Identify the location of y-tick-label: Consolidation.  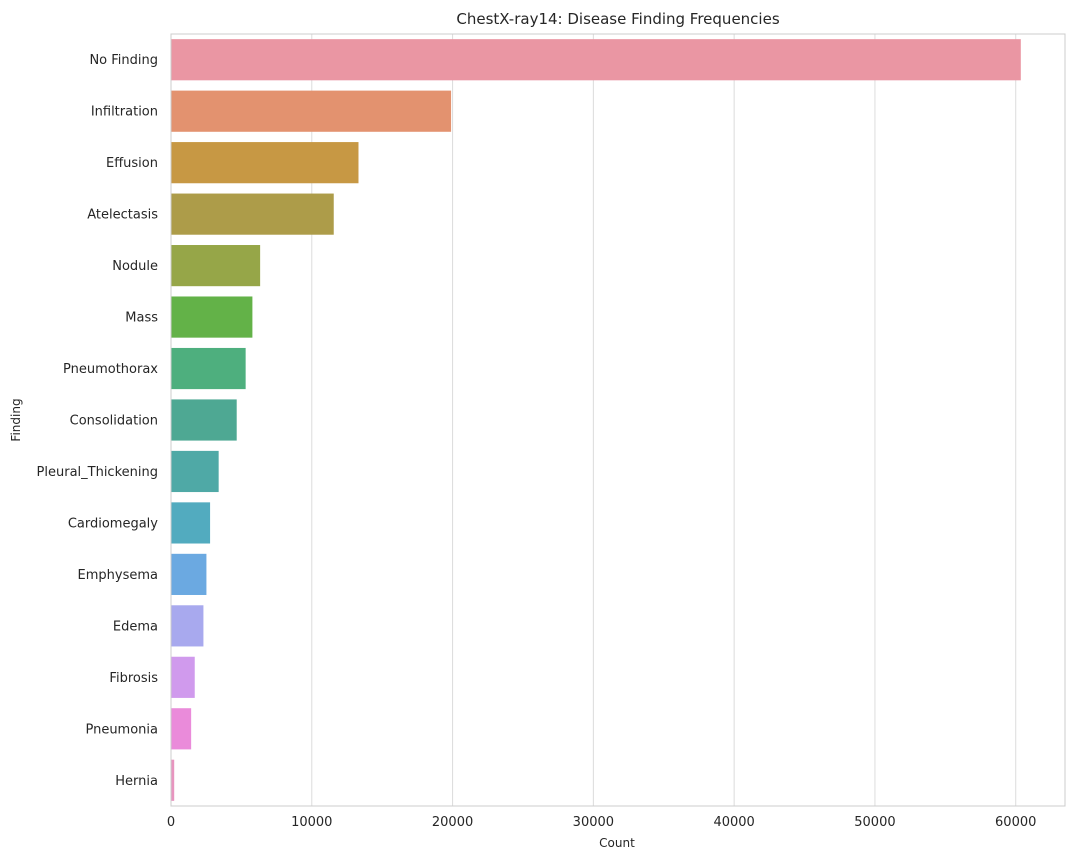
(114, 421).